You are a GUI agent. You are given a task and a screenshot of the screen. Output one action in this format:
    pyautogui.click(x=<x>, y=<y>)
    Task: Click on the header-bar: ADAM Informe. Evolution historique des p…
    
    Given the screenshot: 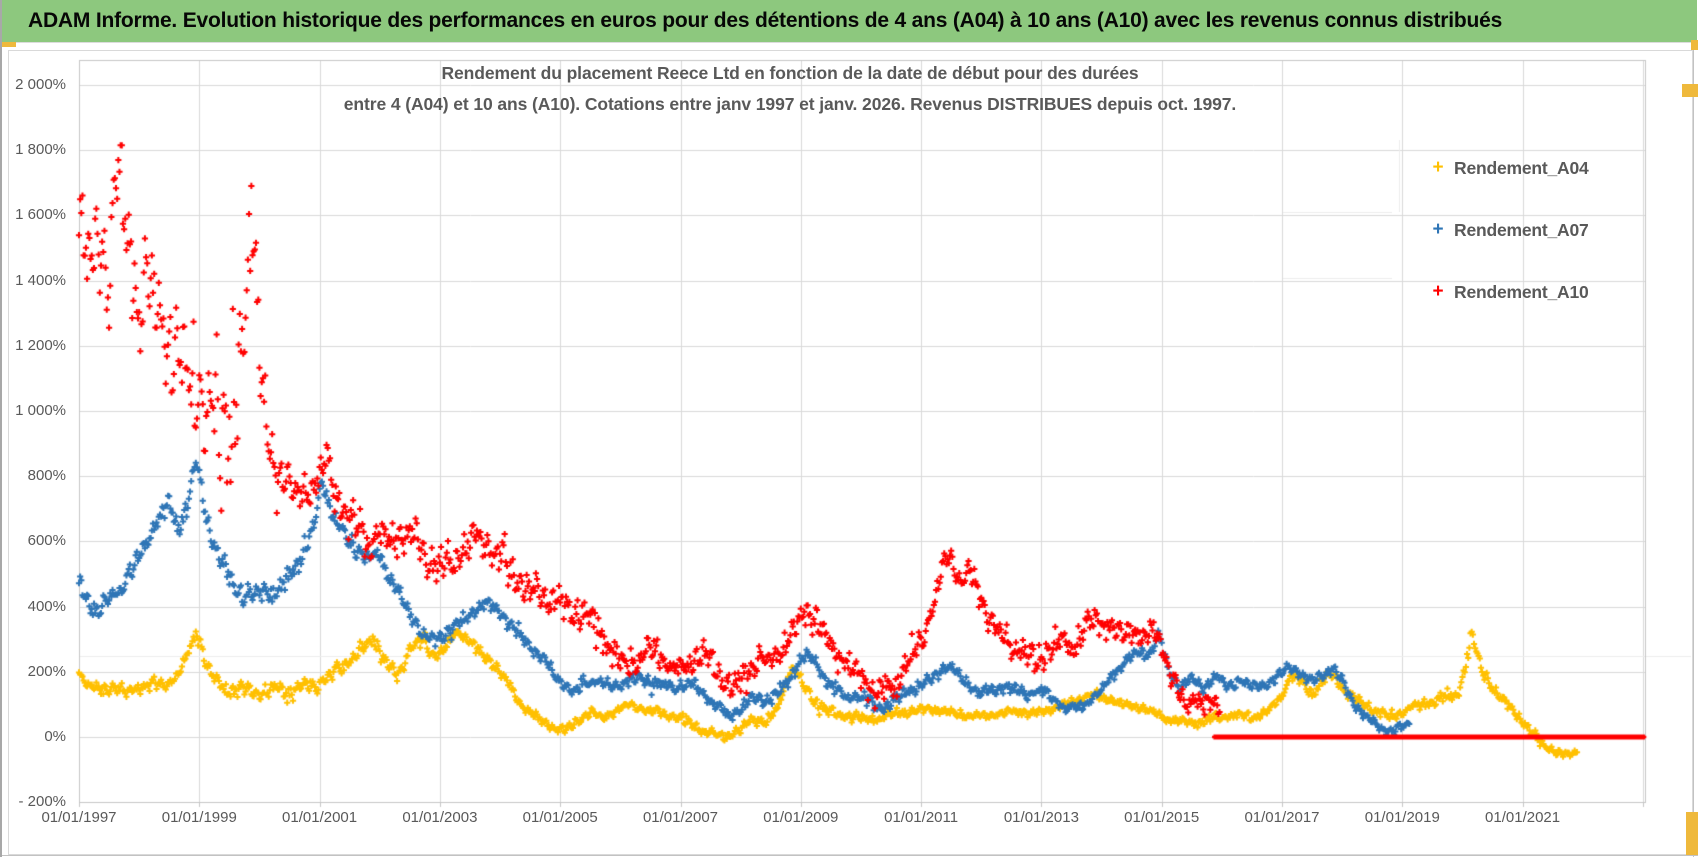 What is the action you would take?
    pyautogui.click(x=849, y=21)
    